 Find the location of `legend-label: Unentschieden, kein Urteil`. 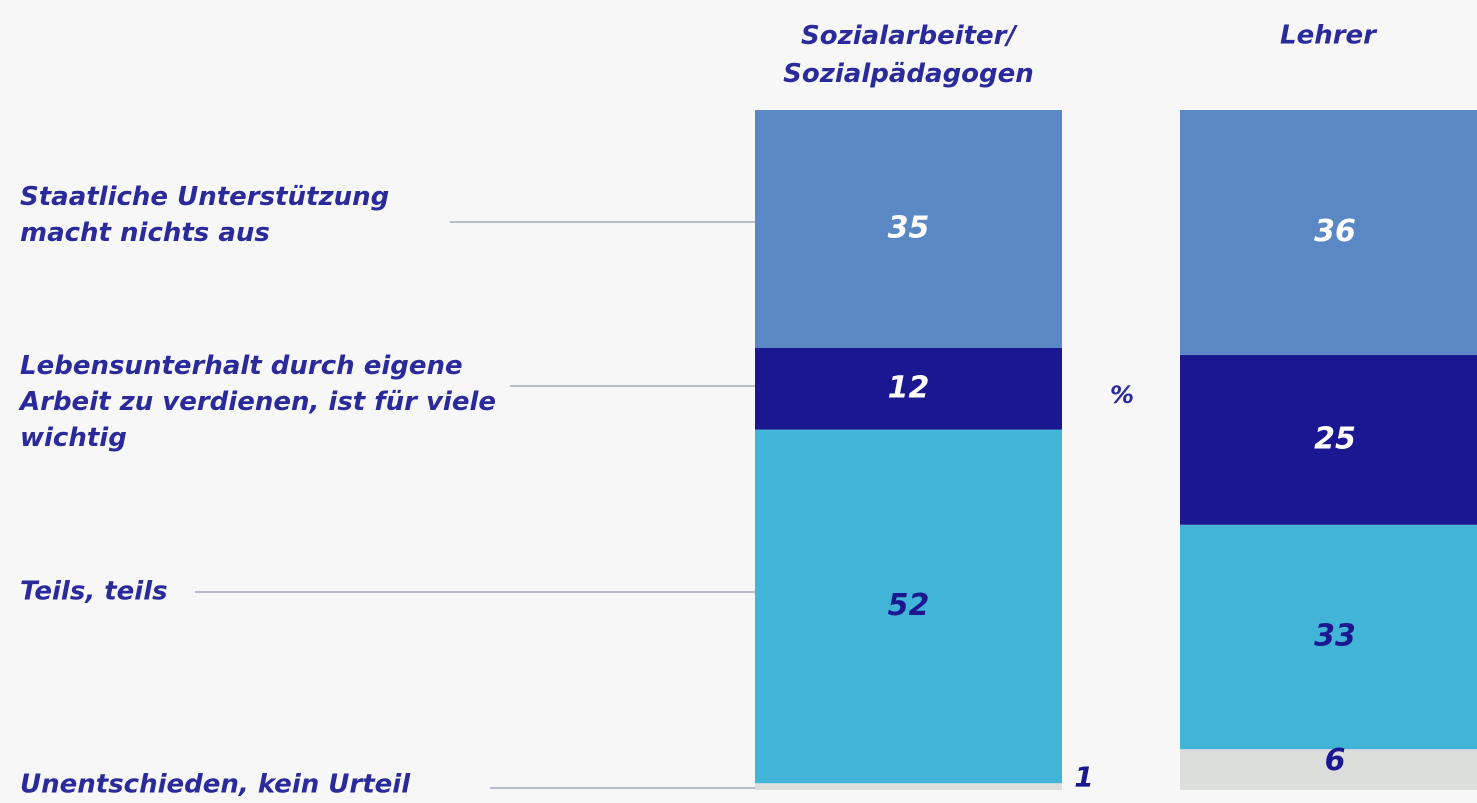

legend-label: Unentschieden, kein Urteil is located at coordinates (215, 785).